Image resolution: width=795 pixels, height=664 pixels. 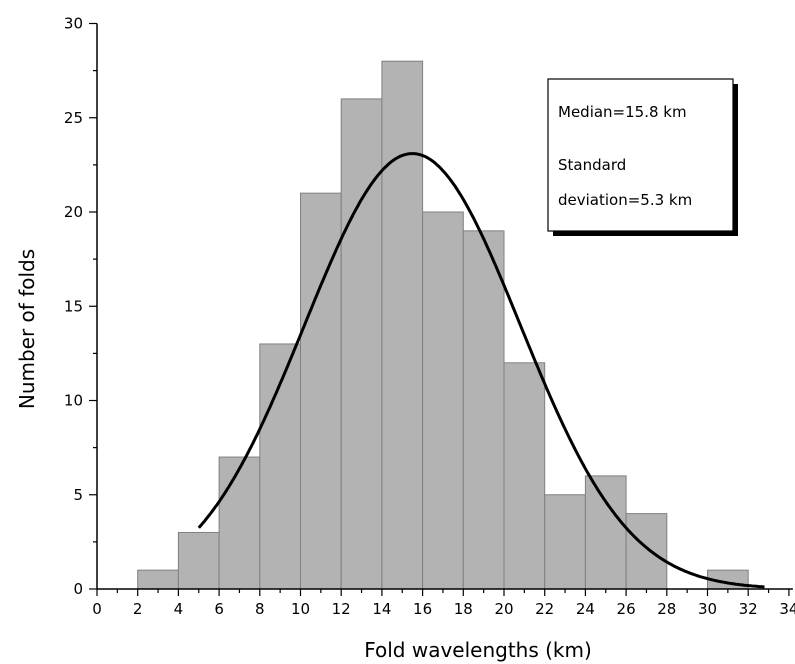 I want to click on legend-stddev-value: deviation=5.3 km, so click(x=625, y=200).